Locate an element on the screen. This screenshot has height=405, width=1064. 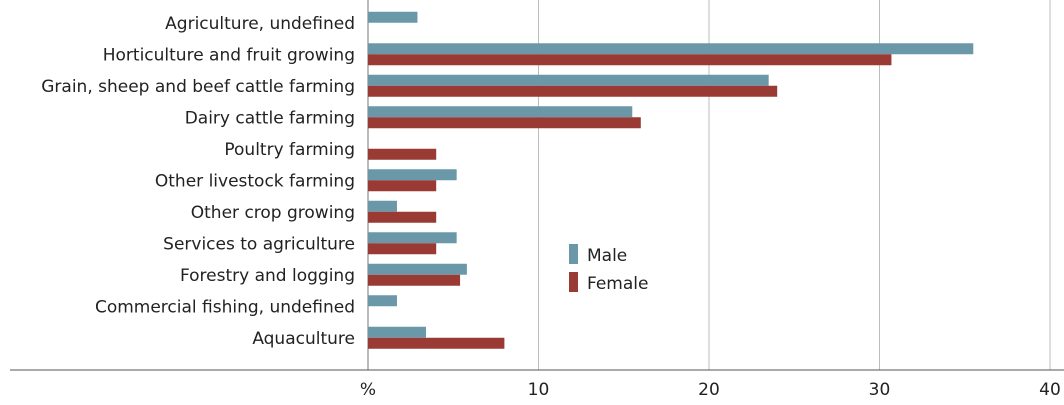
legend-label-male: Male is located at coordinates (607, 256).